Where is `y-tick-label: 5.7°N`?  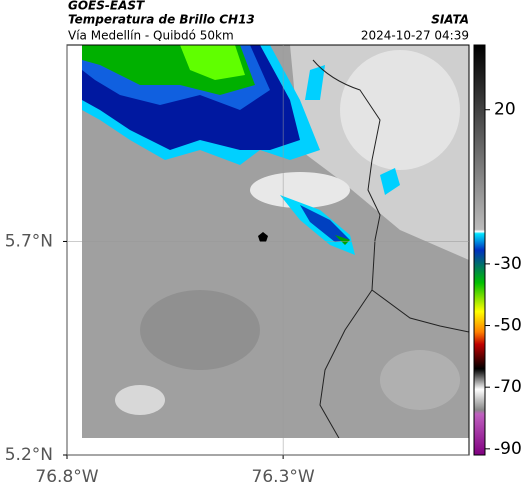 y-tick-label: 5.7°N is located at coordinates (29, 241).